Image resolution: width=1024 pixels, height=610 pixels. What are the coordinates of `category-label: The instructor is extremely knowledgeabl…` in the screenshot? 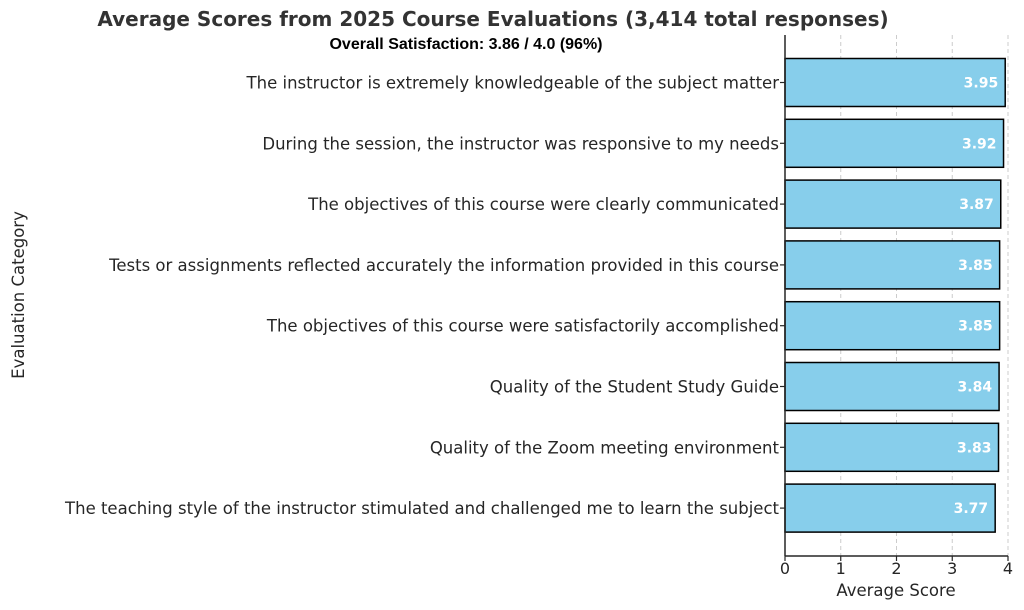 It's located at (513, 83).